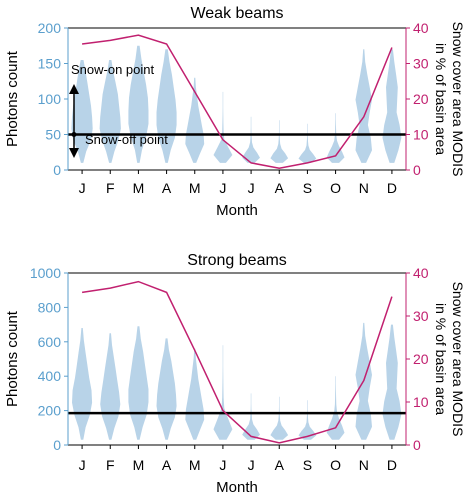  What do you see at coordinates (126, 139) in the screenshot?
I see `snow-off-label: Snow-off point` at bounding box center [126, 139].